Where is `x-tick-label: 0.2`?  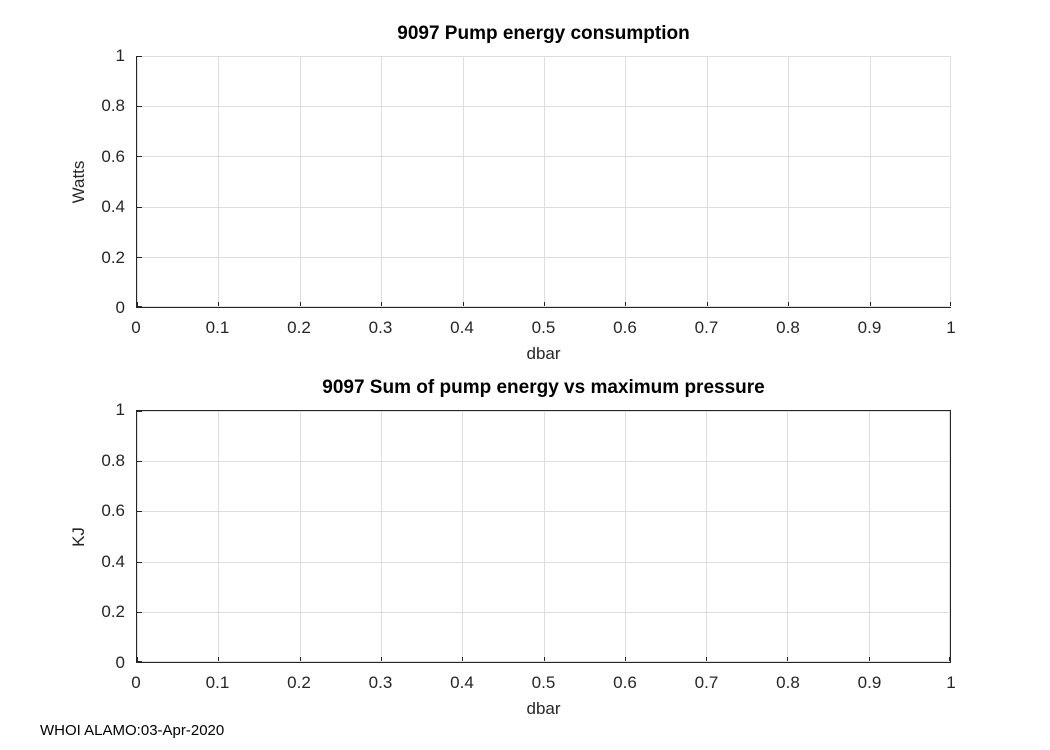 x-tick-label: 0.2 is located at coordinates (299, 682).